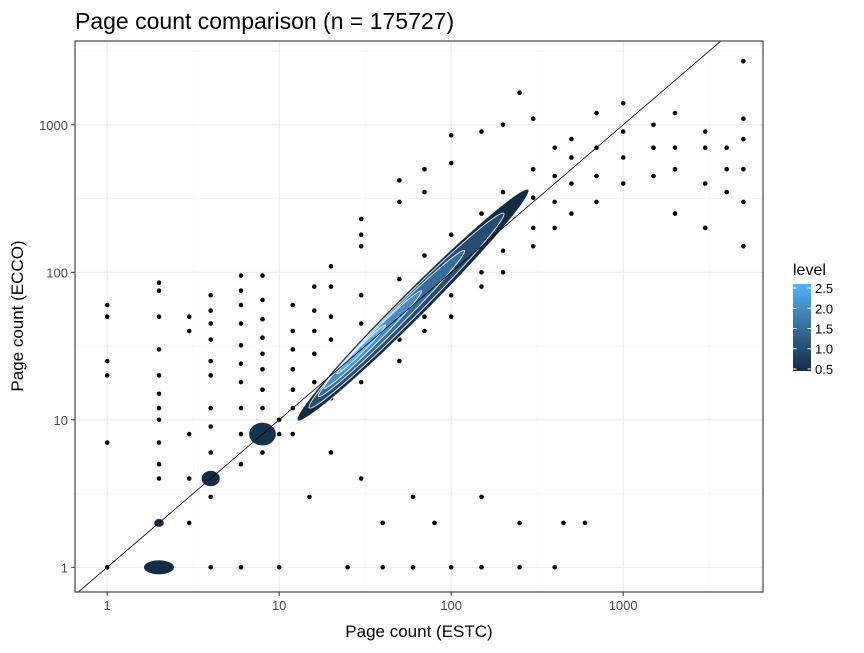 The height and width of the screenshot is (653, 864). What do you see at coordinates (623, 605) in the screenshot?
I see `x-tick-label: 1000` at bounding box center [623, 605].